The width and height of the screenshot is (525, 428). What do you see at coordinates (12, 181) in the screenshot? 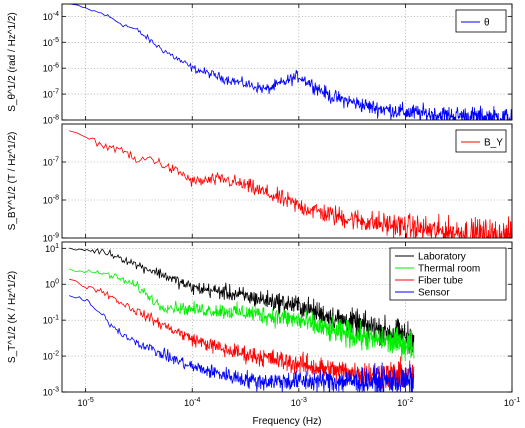
I see `y-axis-label: S_BY^1/2 (T / Hz^1/2)` at bounding box center [12, 181].